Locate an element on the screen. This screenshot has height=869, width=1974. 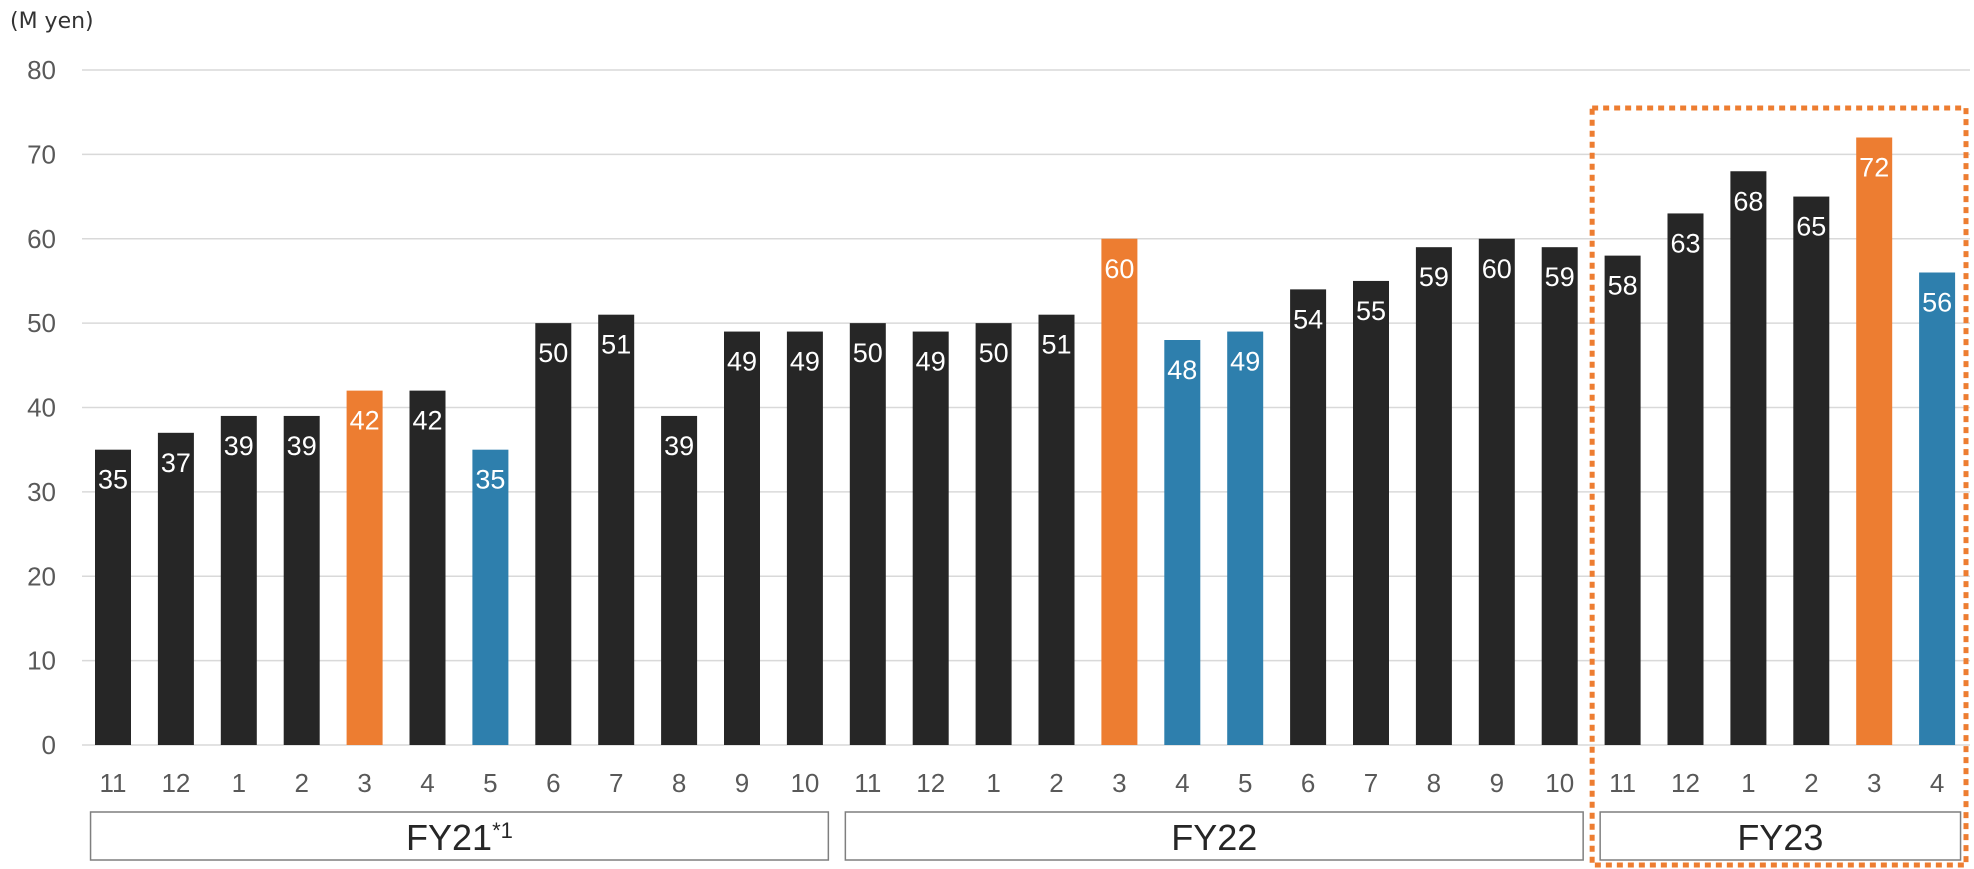
fiscal-year-groups: FY21*1 FY22 FY23 is located at coordinates (1025, 836).